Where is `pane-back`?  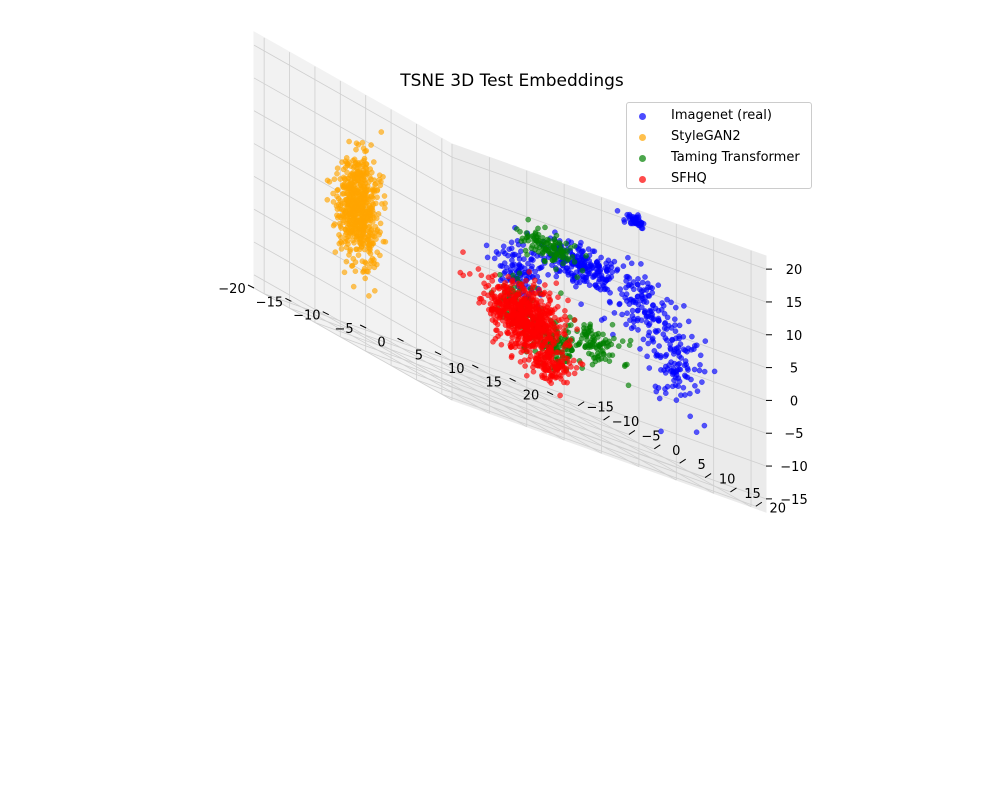
pane-back is located at coordinates (609, 328).